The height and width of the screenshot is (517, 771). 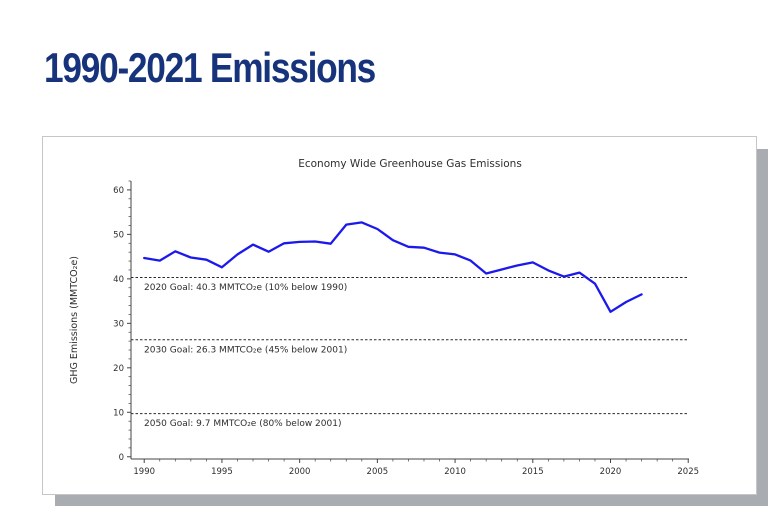 I want to click on goal-label-2050-goal: 2050 Goal: 9.7 MMTCO₂e (80% below 2001), so click(x=242, y=424).